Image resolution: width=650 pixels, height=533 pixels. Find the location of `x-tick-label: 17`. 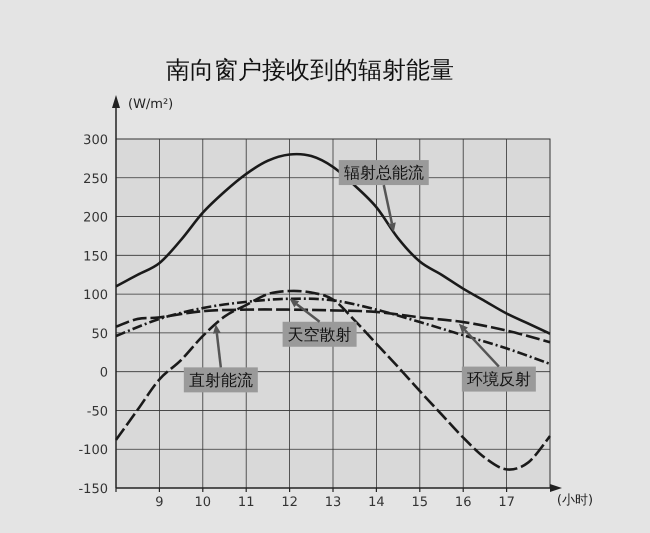

x-tick-label: 17 is located at coordinates (506, 502).